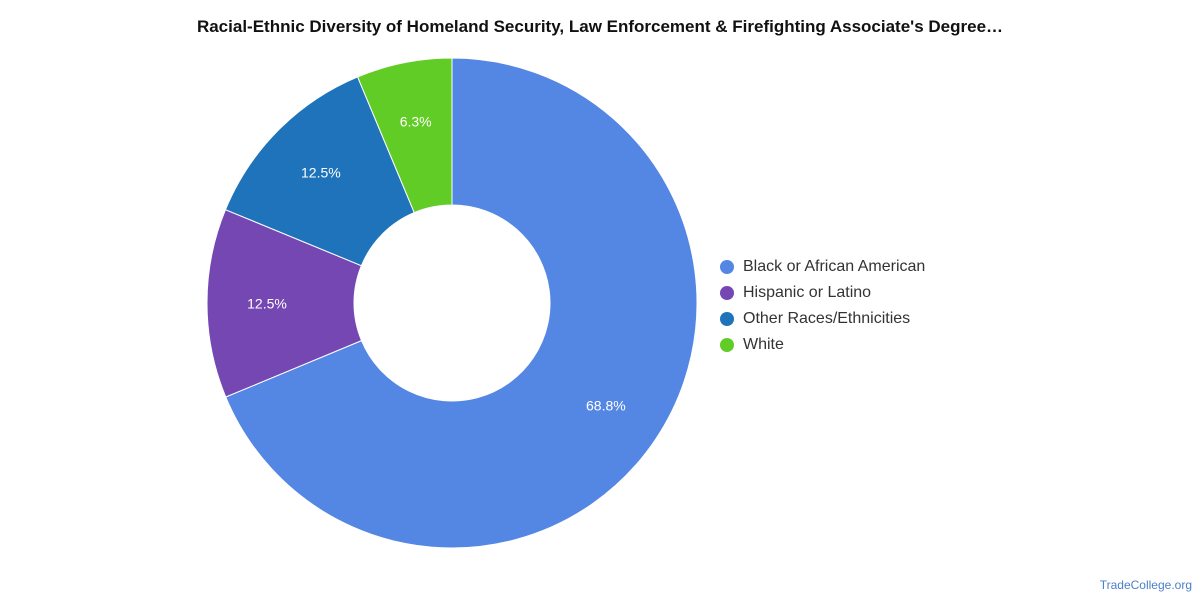  Describe the element at coordinates (822, 345) in the screenshot. I see `legend-item: White` at that location.